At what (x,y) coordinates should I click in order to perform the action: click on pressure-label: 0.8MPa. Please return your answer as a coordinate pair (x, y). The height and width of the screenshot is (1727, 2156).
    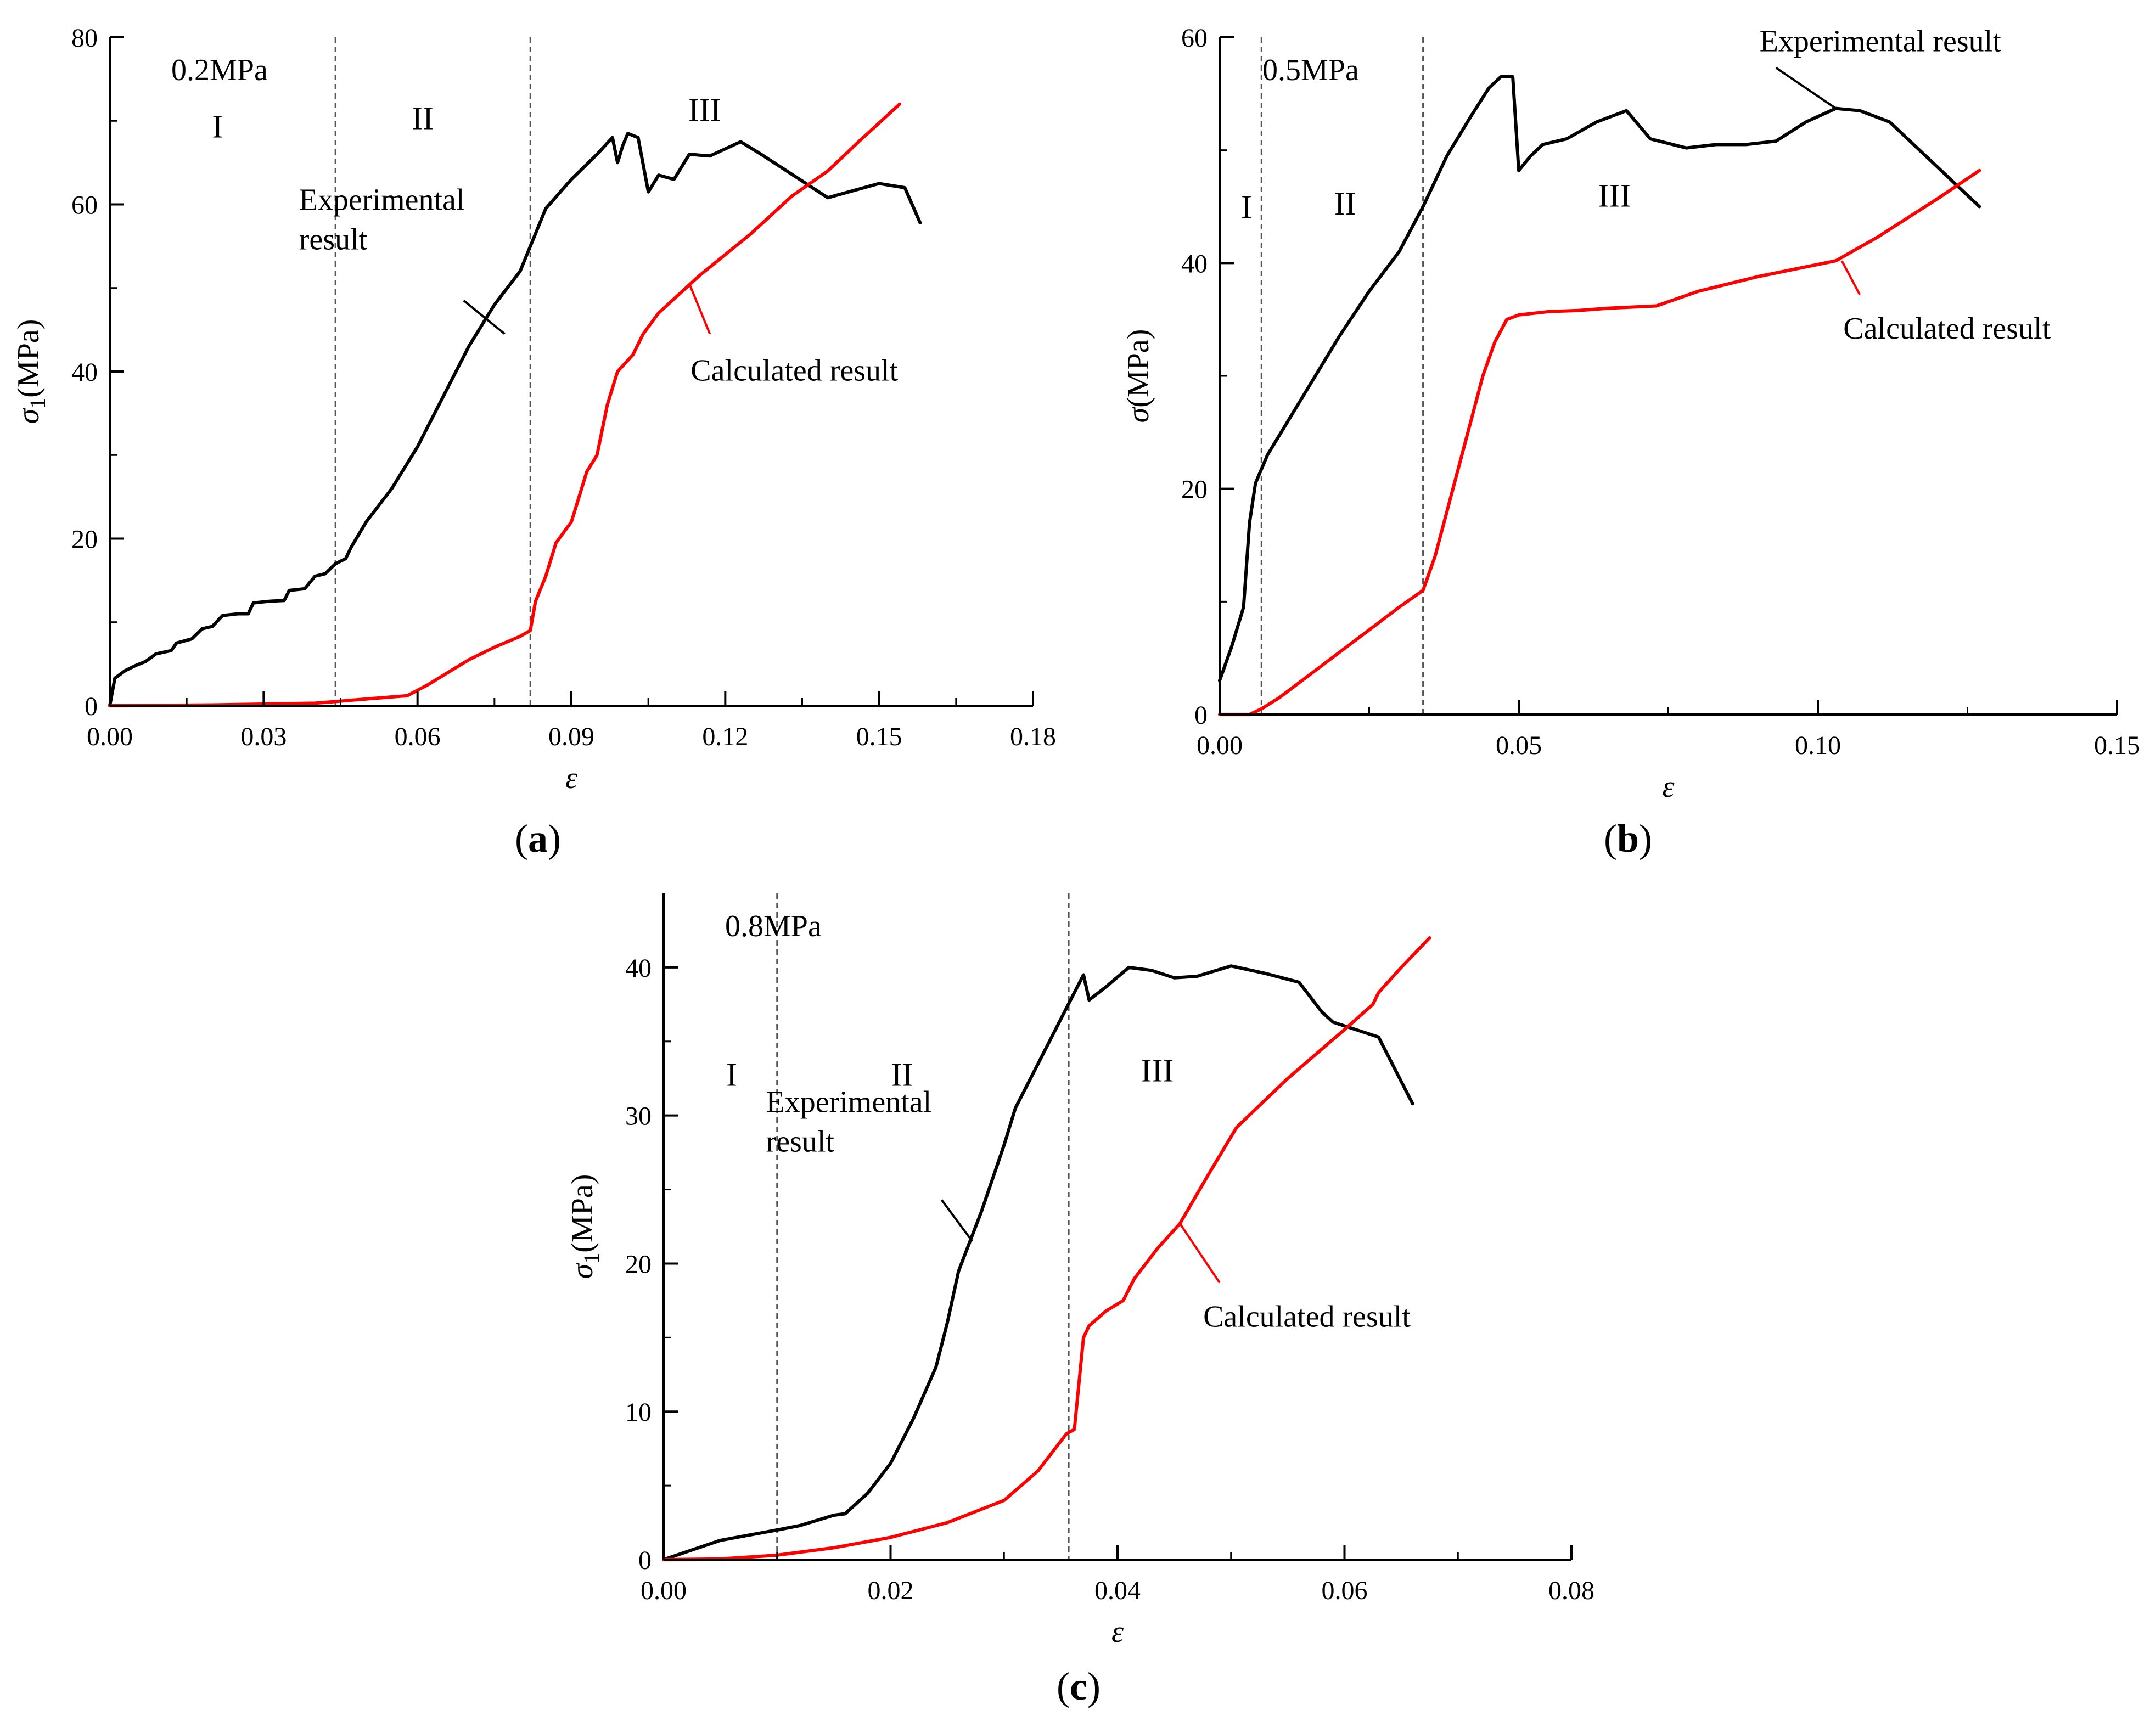
    Looking at the image, I should click on (774, 926).